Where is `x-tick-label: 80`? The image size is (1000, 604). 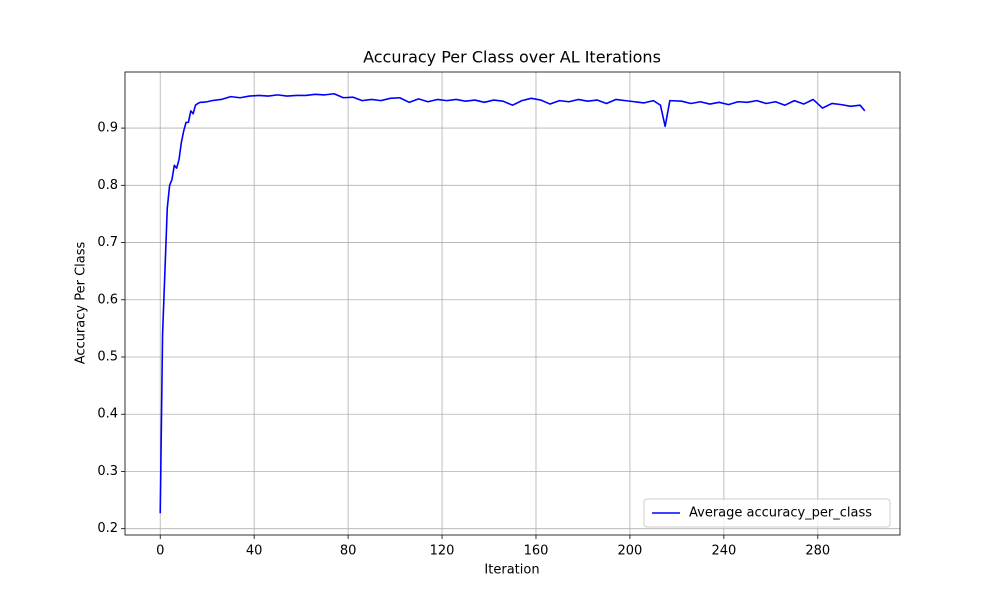 x-tick-label: 80 is located at coordinates (348, 551).